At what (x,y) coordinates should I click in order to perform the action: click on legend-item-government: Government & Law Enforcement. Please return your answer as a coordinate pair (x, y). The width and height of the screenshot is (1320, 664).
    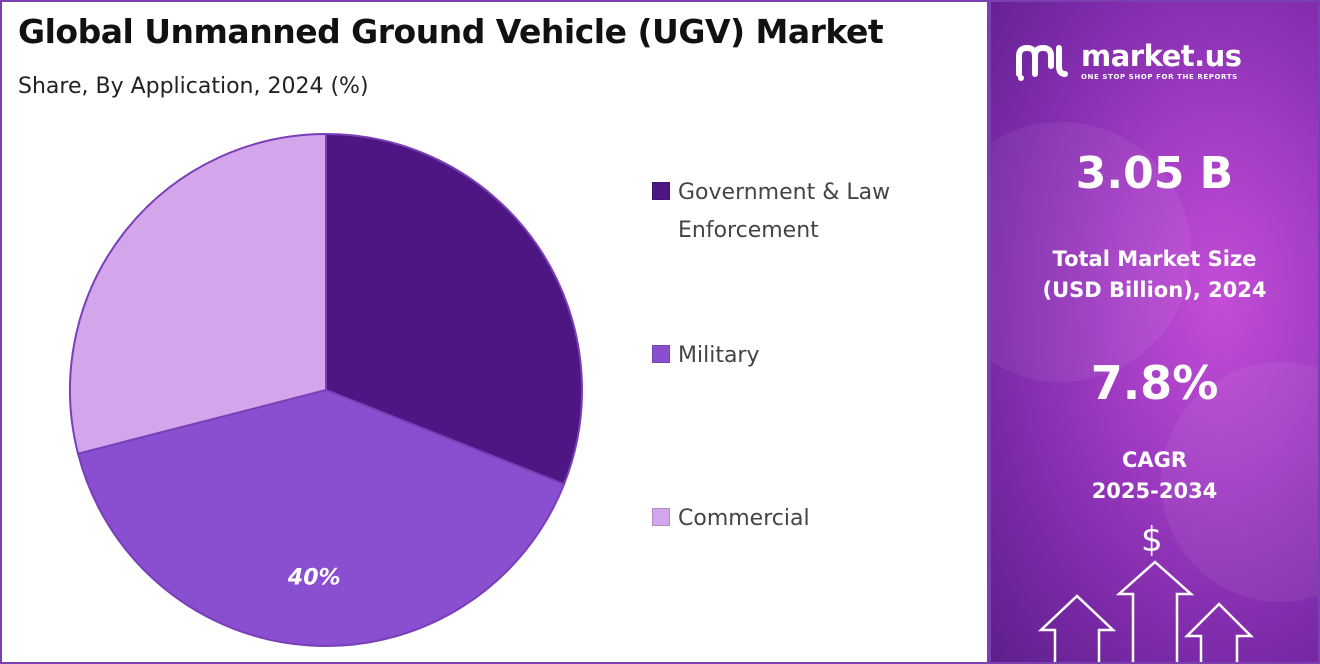
    Looking at the image, I should click on (795, 212).